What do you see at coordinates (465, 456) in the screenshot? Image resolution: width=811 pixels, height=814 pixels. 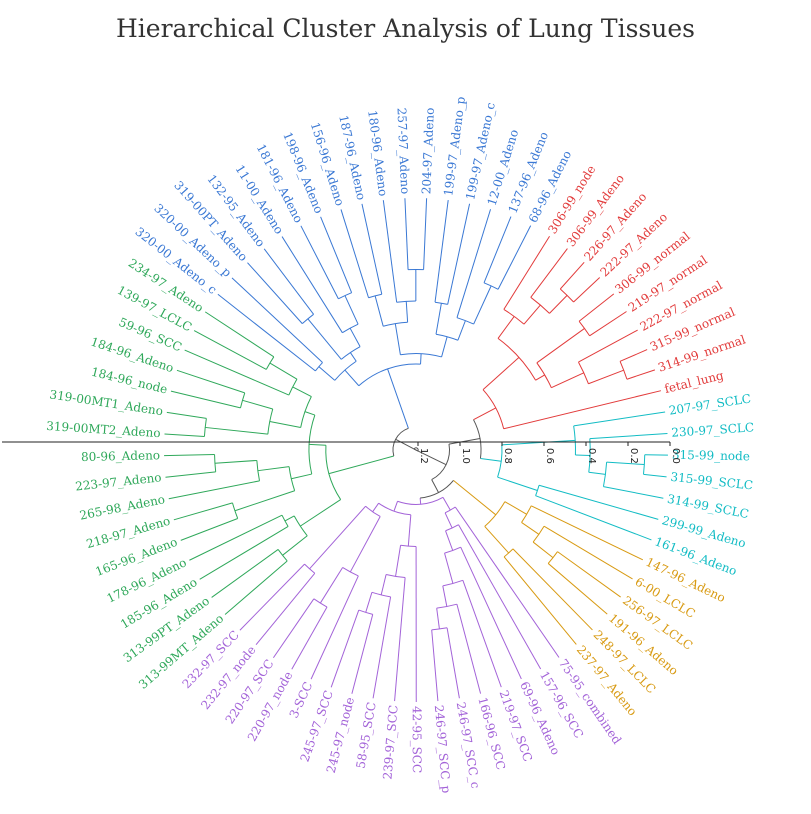 I see `axis-tick-label: 1.0` at bounding box center [465, 456].